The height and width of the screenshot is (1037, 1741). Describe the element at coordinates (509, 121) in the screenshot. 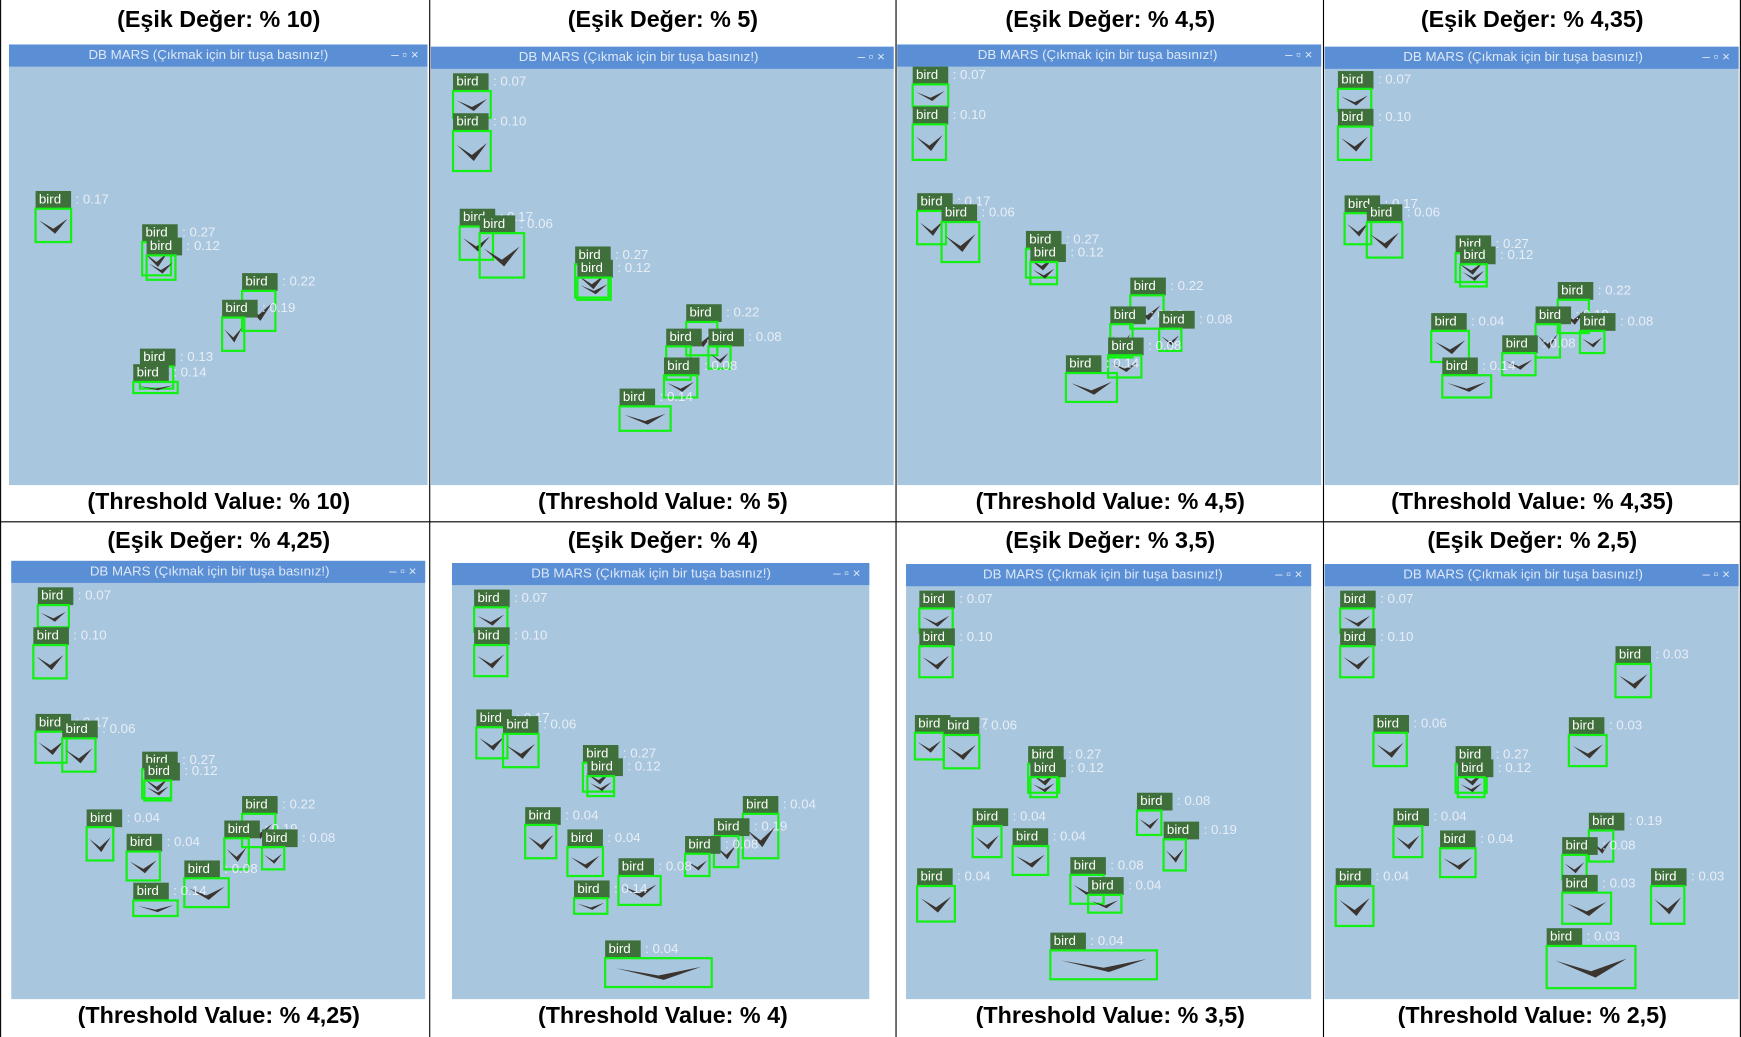

I see `detection-score: : 0.10` at that location.